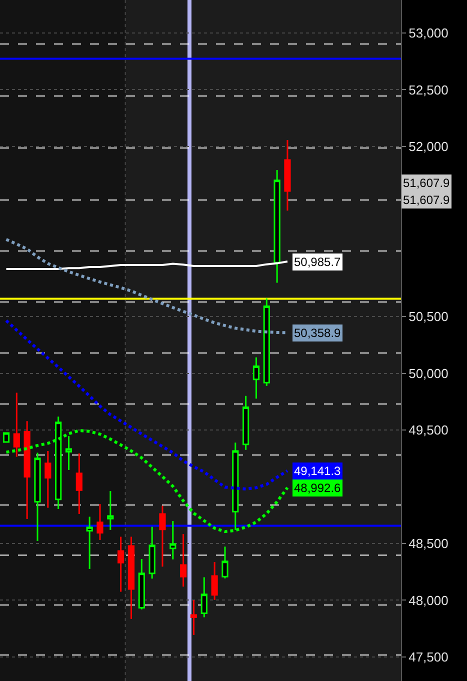 This screenshot has height=681, width=467. I want to click on y-tick-label: 48,000, so click(428, 600).